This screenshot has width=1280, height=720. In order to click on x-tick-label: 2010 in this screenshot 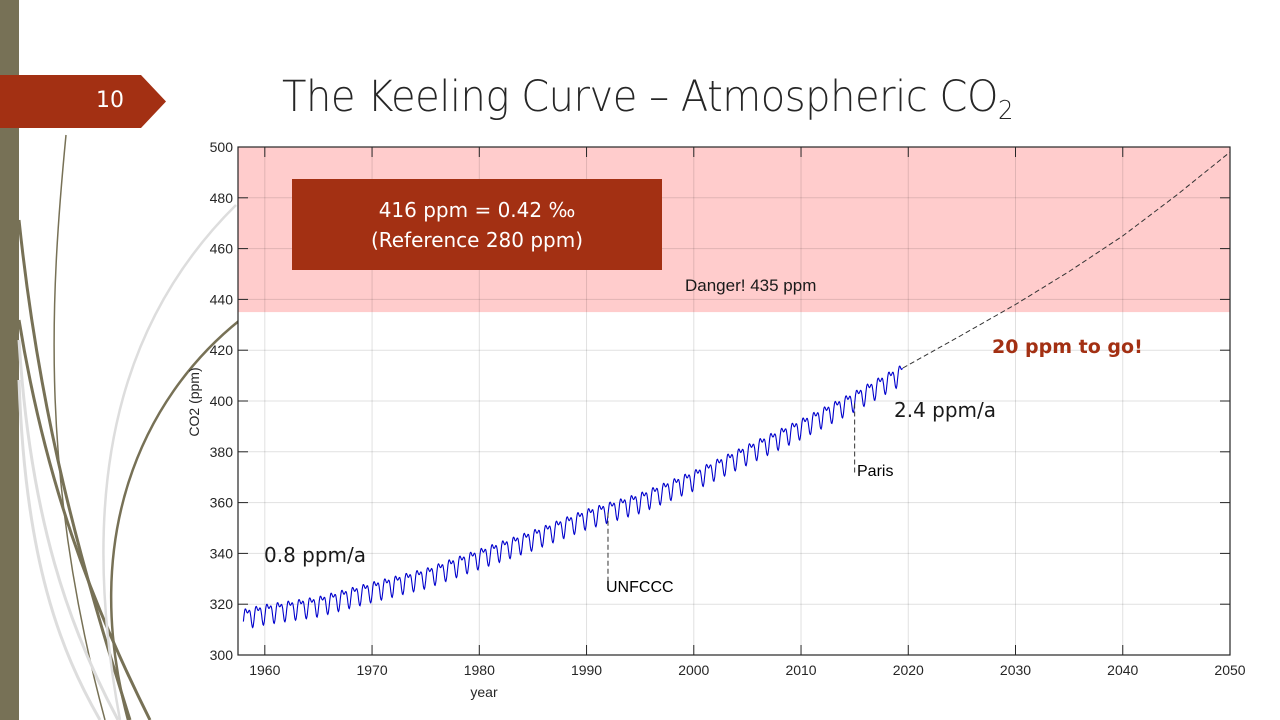, I will do `click(800, 670)`.